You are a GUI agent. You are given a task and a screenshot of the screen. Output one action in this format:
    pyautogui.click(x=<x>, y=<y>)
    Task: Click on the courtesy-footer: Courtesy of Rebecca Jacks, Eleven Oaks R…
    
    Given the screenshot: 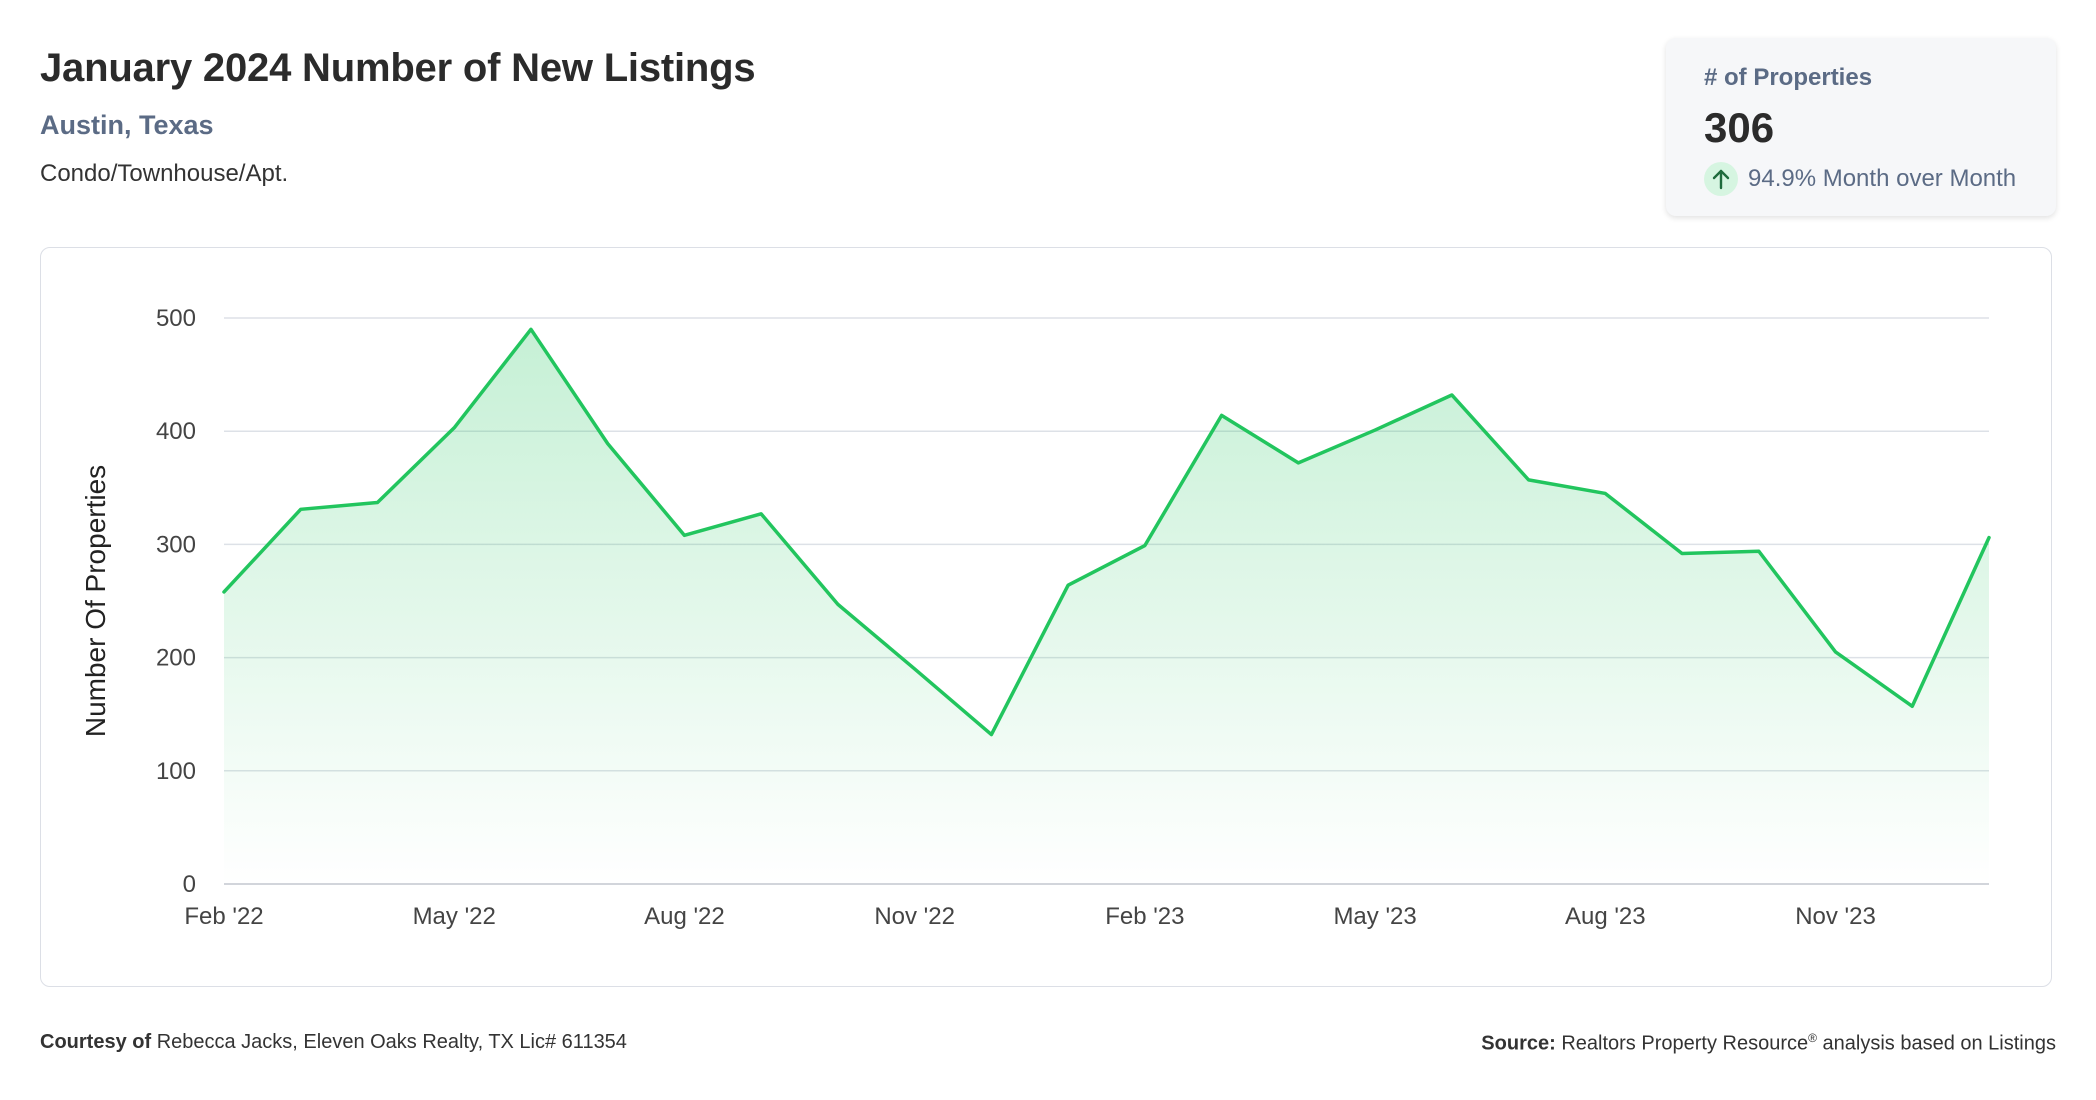 What is the action you would take?
    pyautogui.click(x=333, y=1042)
    